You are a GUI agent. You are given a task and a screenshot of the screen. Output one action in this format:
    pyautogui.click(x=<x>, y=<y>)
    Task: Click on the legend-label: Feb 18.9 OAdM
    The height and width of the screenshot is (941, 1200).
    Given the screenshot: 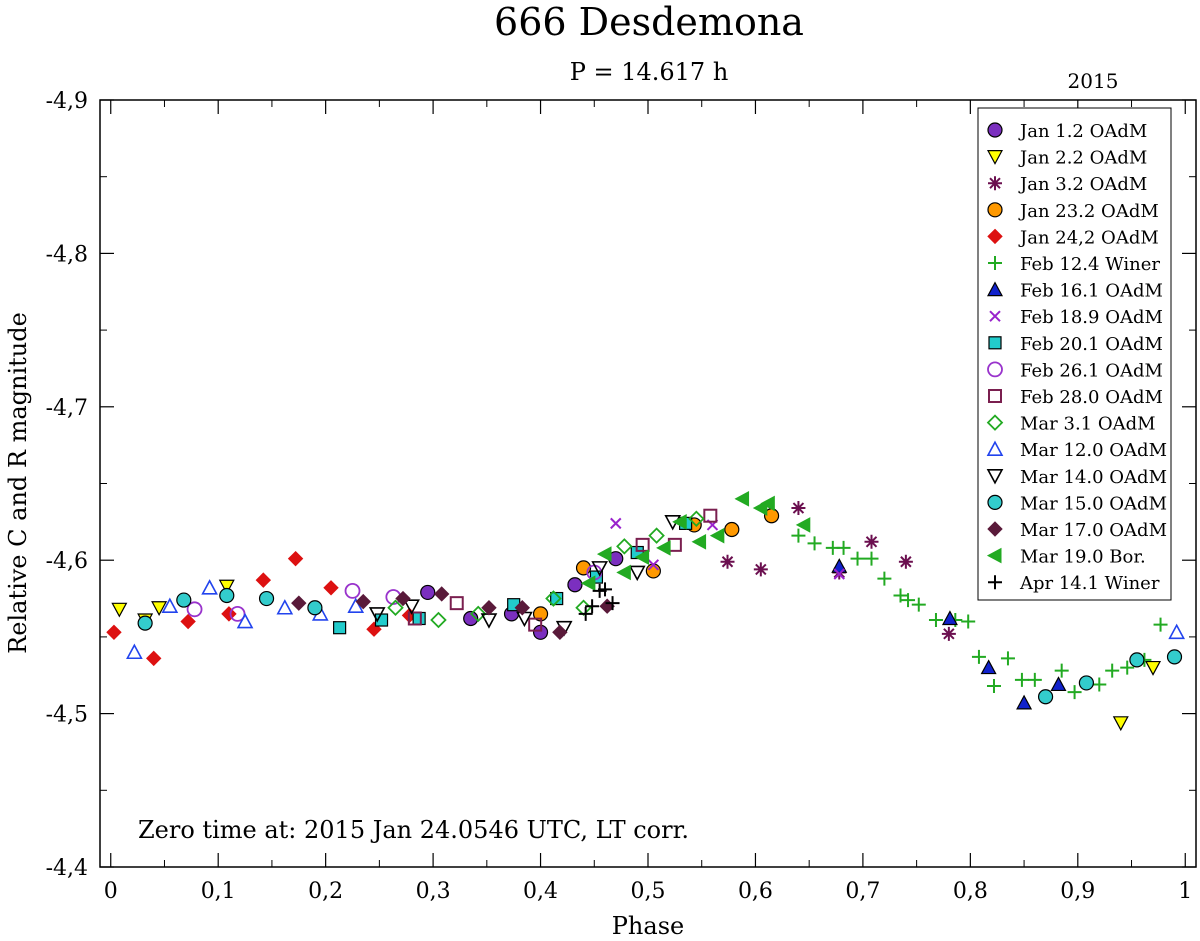 What is the action you would take?
    pyautogui.click(x=1091, y=317)
    